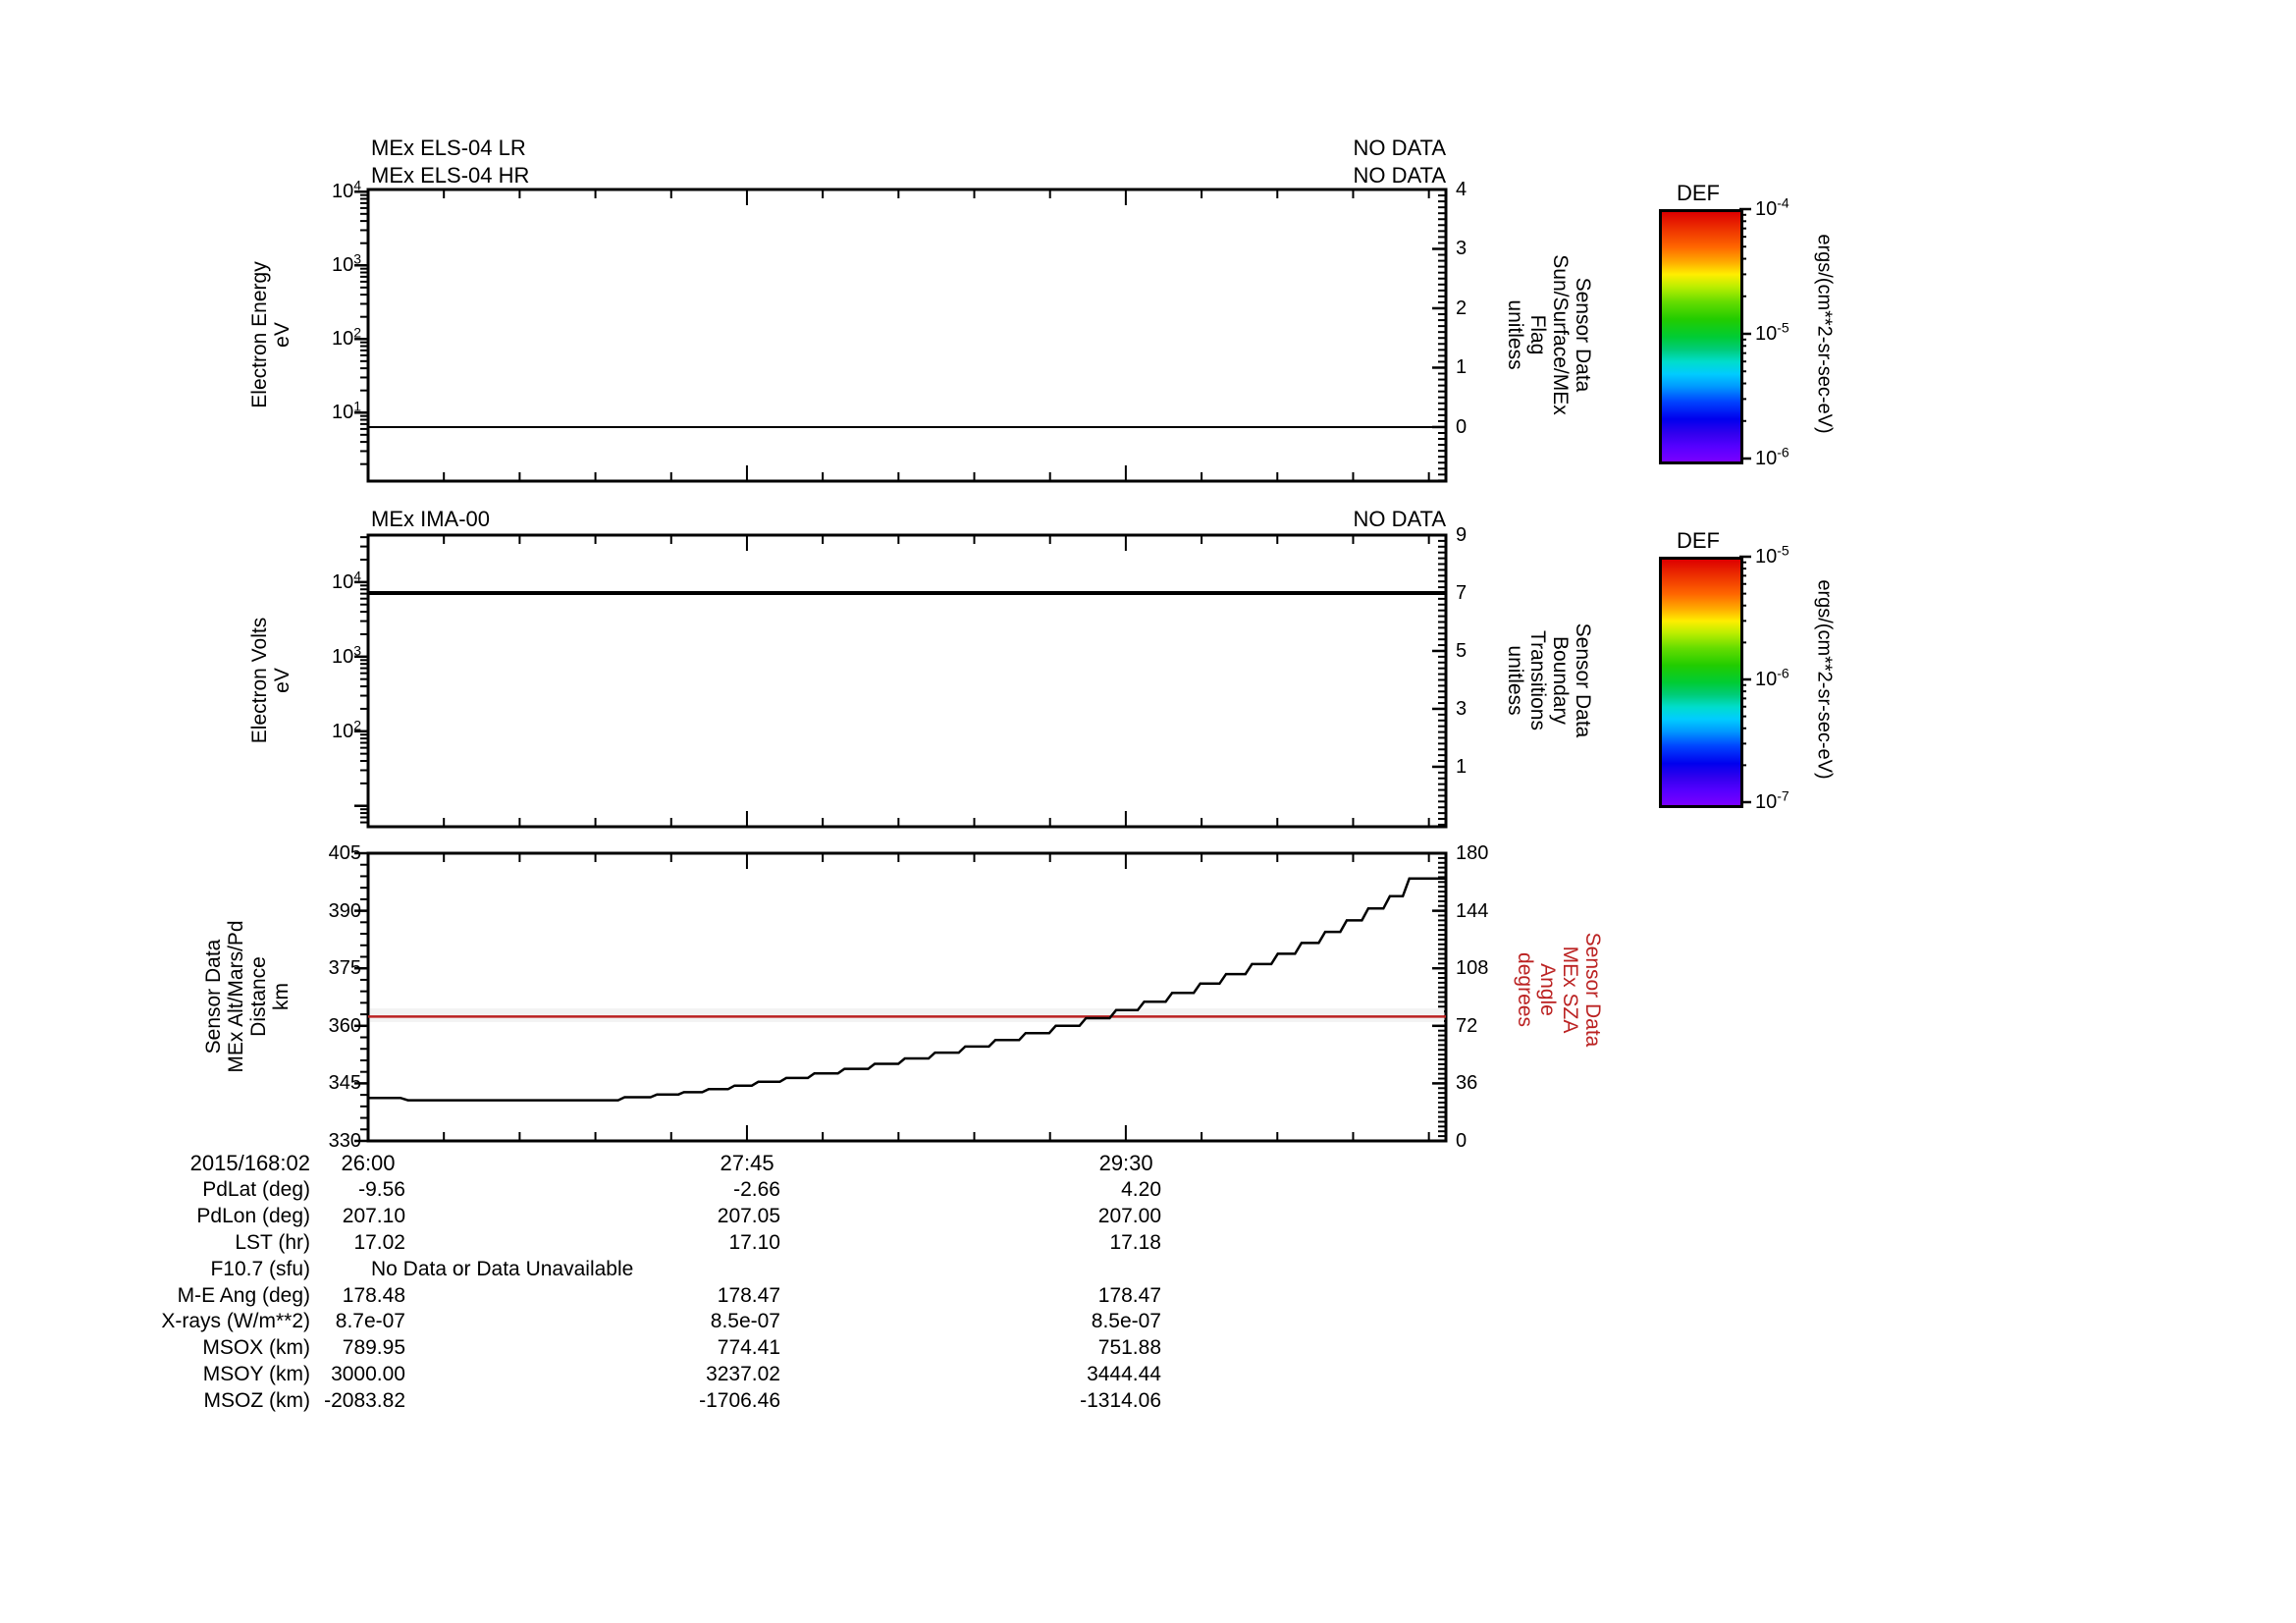 This screenshot has height=1623, width=2296. What do you see at coordinates (1825, 679) in the screenshot?
I see `unit-text: ergs/(cm**2-sr-sec-eV)` at bounding box center [1825, 679].